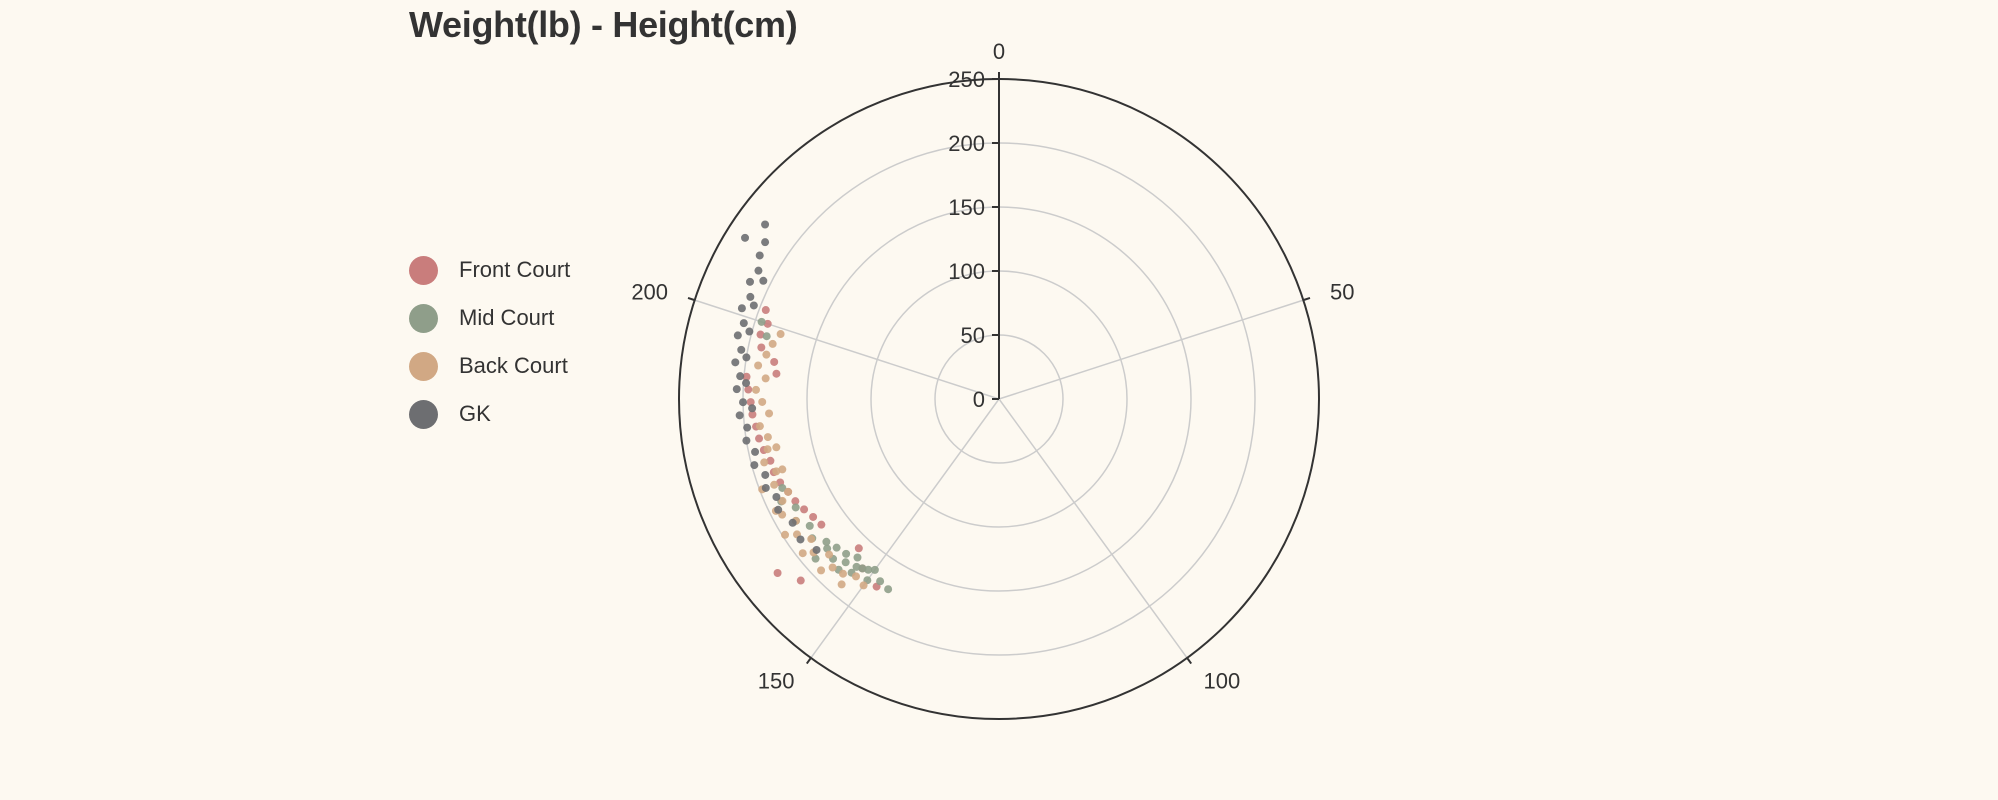  Describe the element at coordinates (489, 270) in the screenshot. I see `legend-item-front-court: Front Court` at that location.